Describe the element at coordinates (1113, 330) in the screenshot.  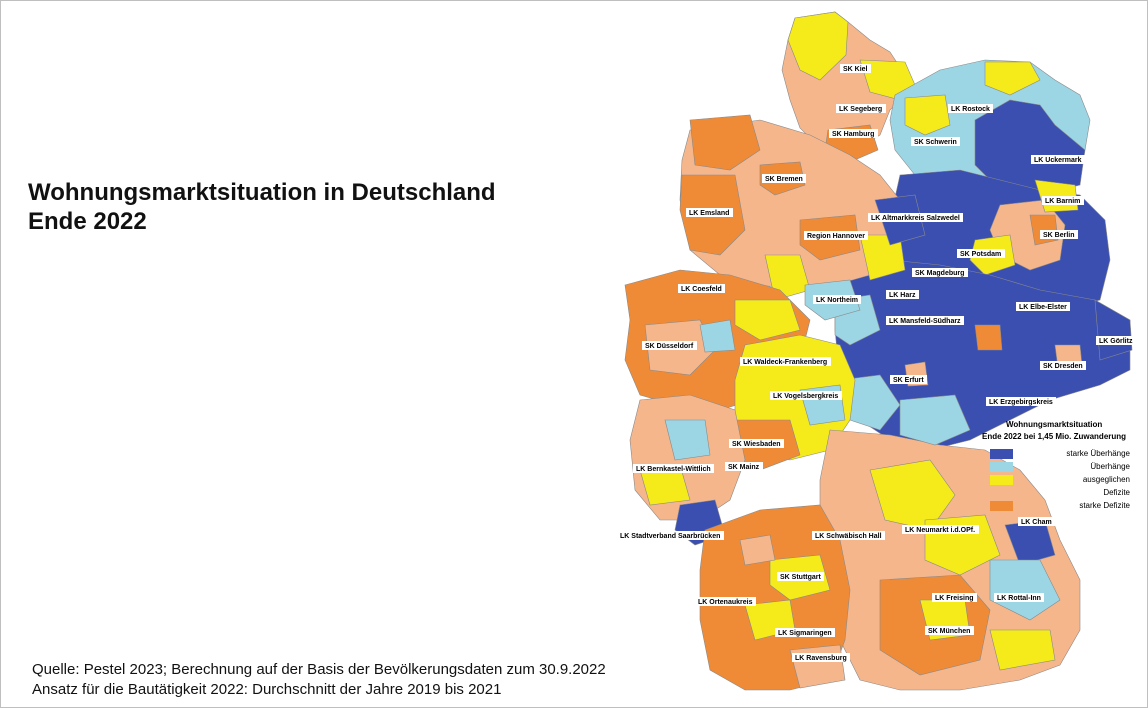
I see `region-goerlitz` at that location.